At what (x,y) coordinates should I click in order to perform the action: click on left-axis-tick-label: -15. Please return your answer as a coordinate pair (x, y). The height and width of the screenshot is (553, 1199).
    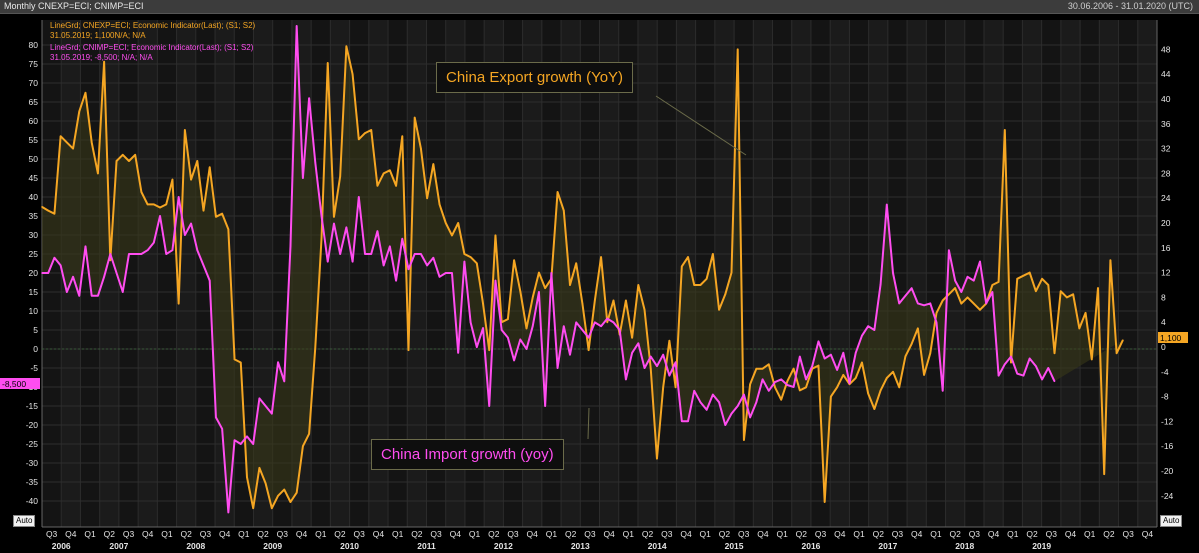
    Looking at the image, I should click on (32, 406).